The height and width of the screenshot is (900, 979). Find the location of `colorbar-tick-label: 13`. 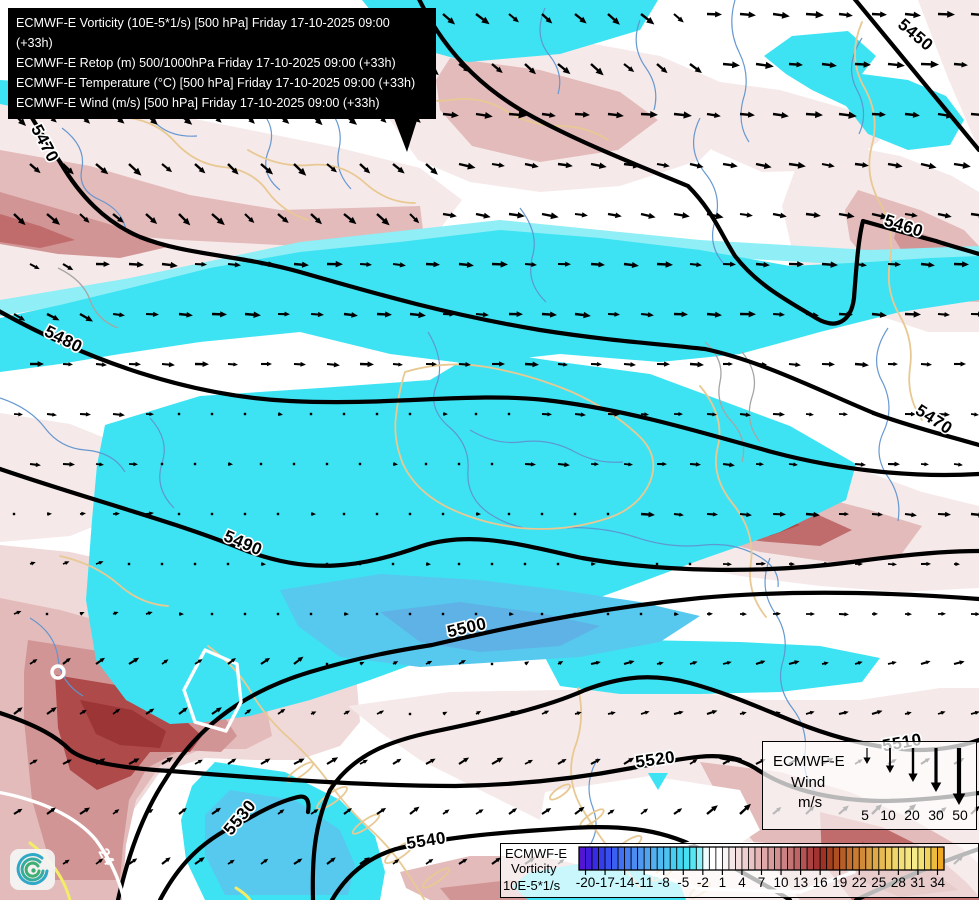

colorbar-tick-label: 13 is located at coordinates (800, 882).